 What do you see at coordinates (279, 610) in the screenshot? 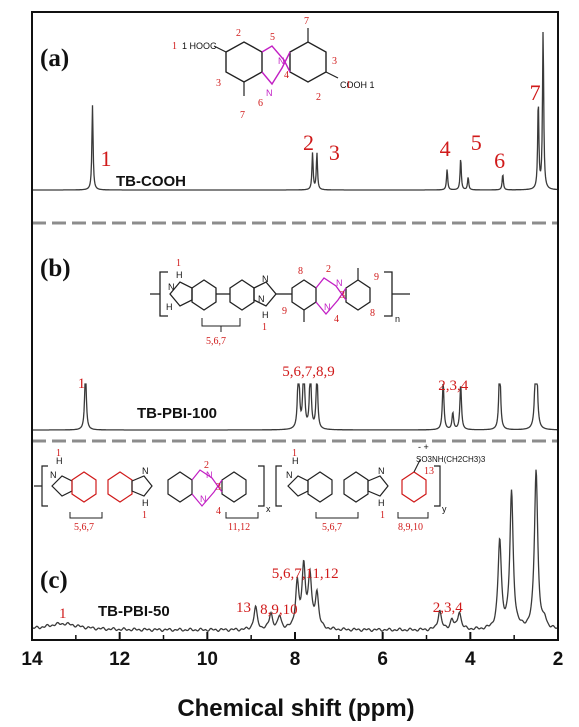
I see `peak-label-c-2: 8,9,10` at bounding box center [279, 610].